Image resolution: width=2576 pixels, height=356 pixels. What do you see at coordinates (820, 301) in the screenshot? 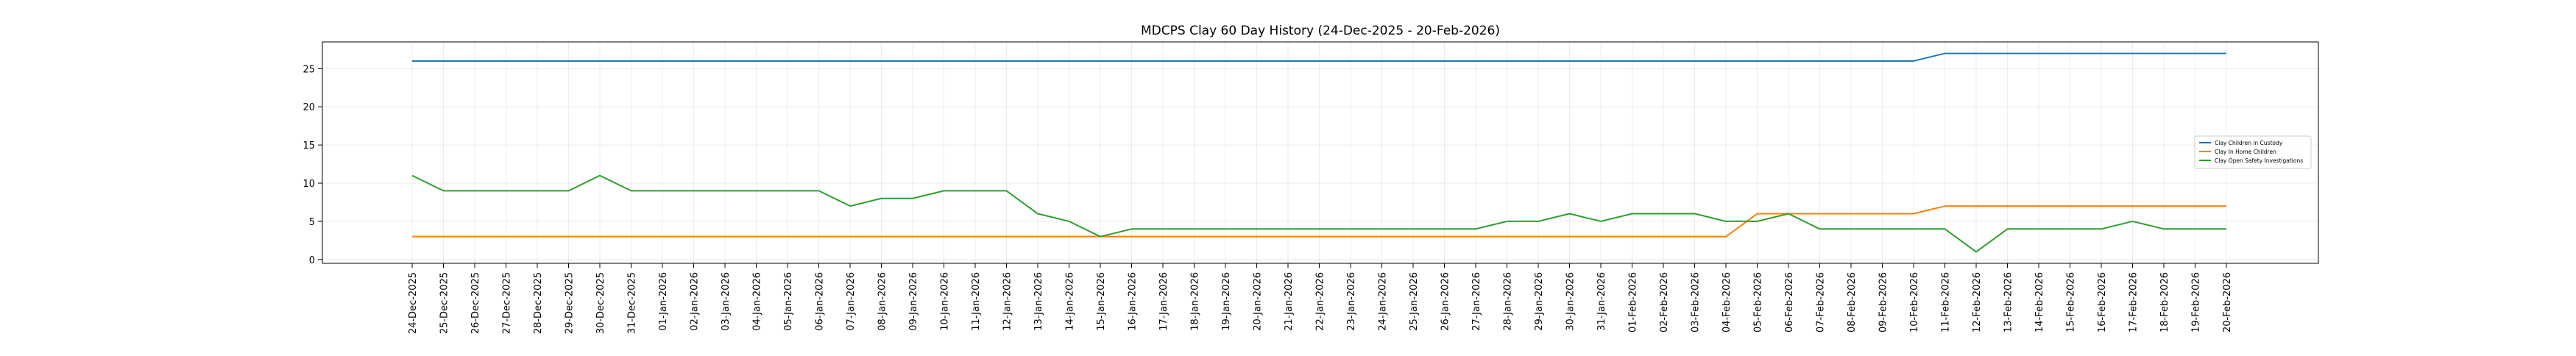
I see `x-tick-label: 06-Jan-2026` at bounding box center [820, 301].